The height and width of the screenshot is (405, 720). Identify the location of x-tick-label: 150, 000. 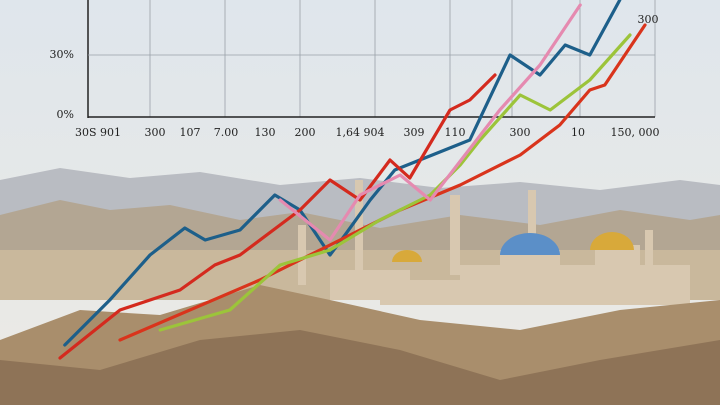
(635, 132).